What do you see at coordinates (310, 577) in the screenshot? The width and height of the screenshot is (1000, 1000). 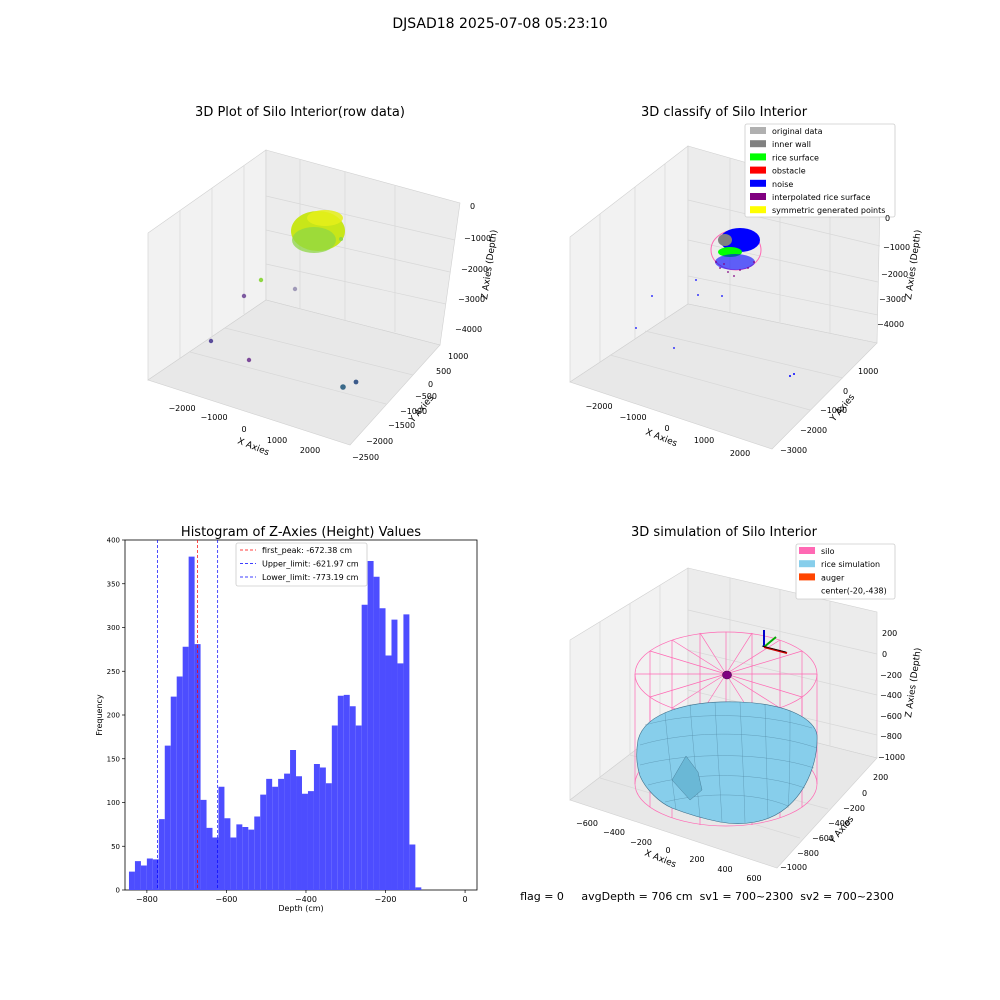 I see `legend-label: Lower_limit: -773.19 cm` at bounding box center [310, 577].